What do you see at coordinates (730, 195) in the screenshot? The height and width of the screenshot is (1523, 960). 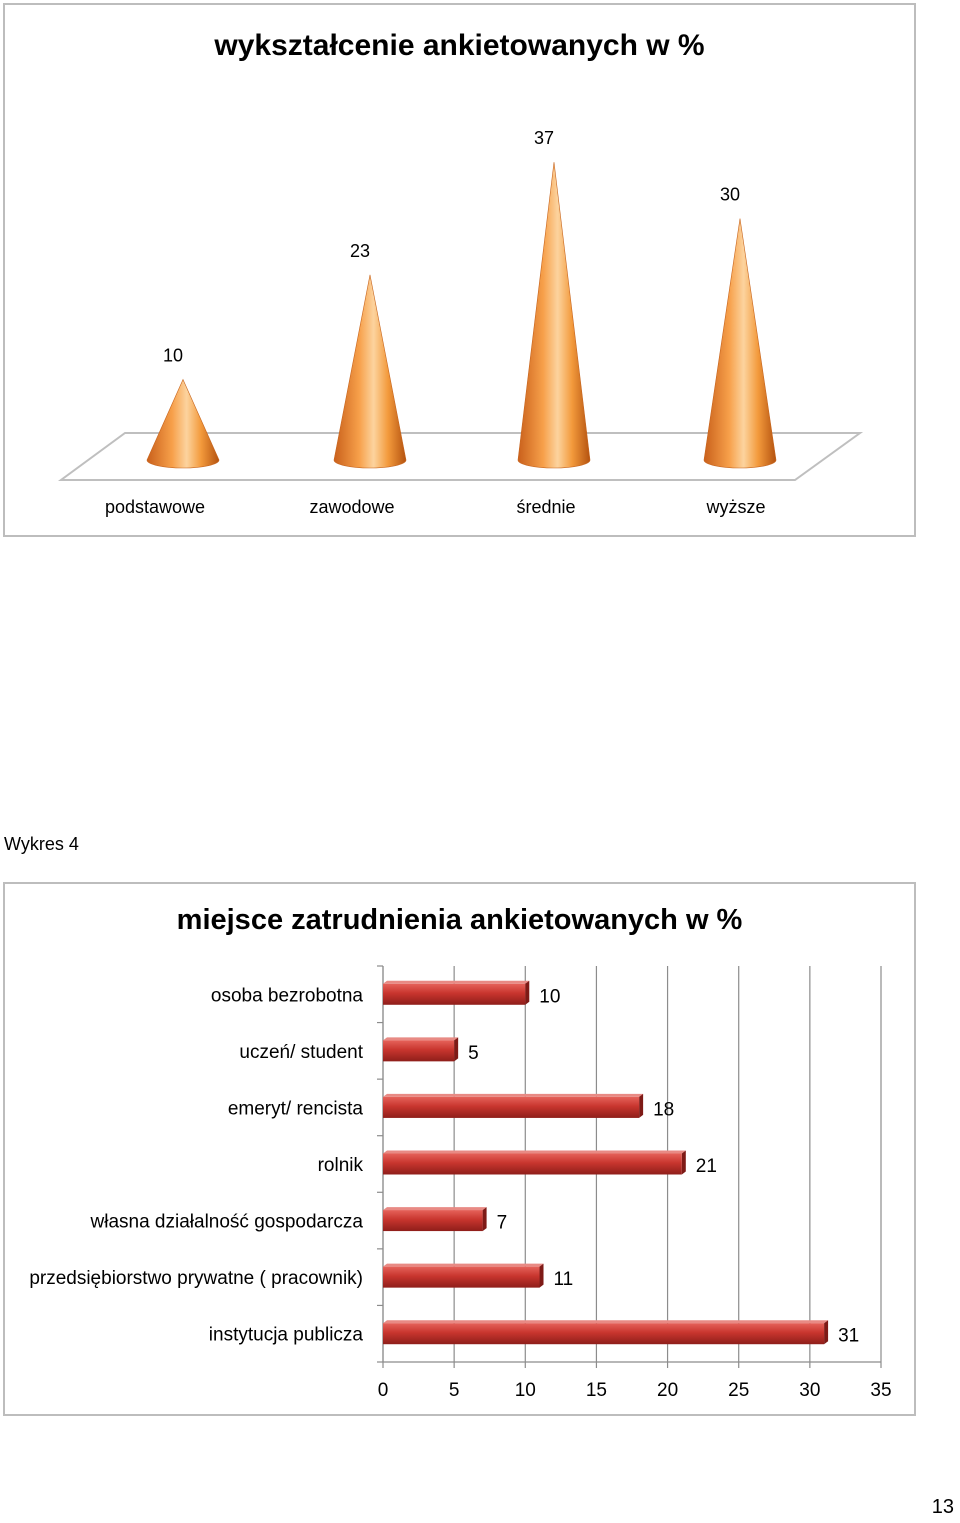 I see `data-label: 30` at bounding box center [730, 195].